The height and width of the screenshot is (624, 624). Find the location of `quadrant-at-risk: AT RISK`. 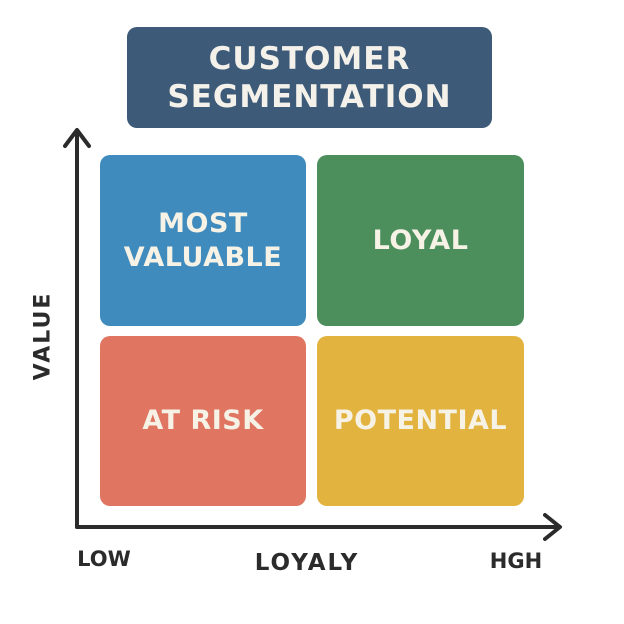

quadrant-at-risk: AT RISK is located at coordinates (203, 421).